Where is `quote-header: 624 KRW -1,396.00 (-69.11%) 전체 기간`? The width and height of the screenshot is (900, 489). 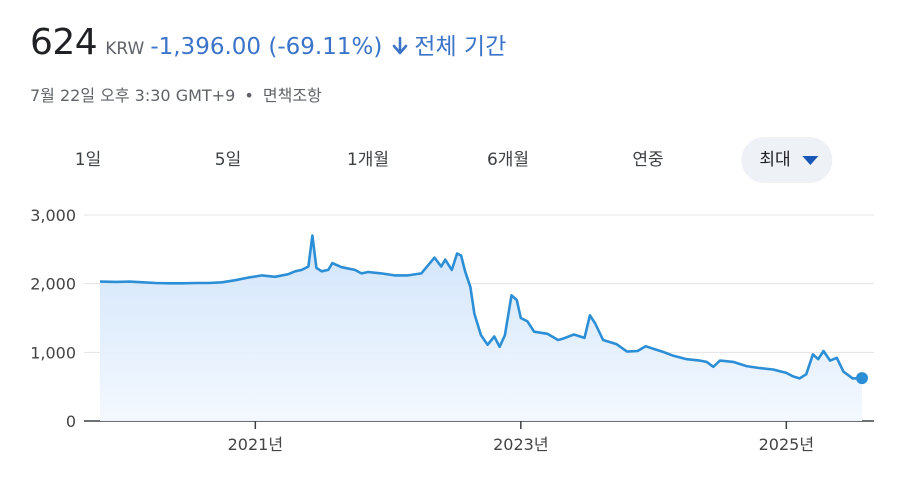 quote-header: 624 KRW -1,396.00 (-69.11%) 전체 기간 is located at coordinates (268, 42).